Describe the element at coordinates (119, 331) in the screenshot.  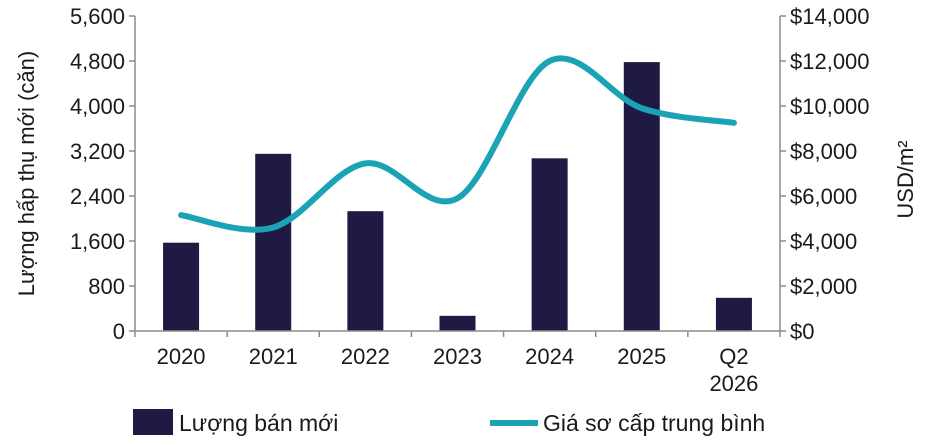
I see `left-tick-label: 0` at that location.